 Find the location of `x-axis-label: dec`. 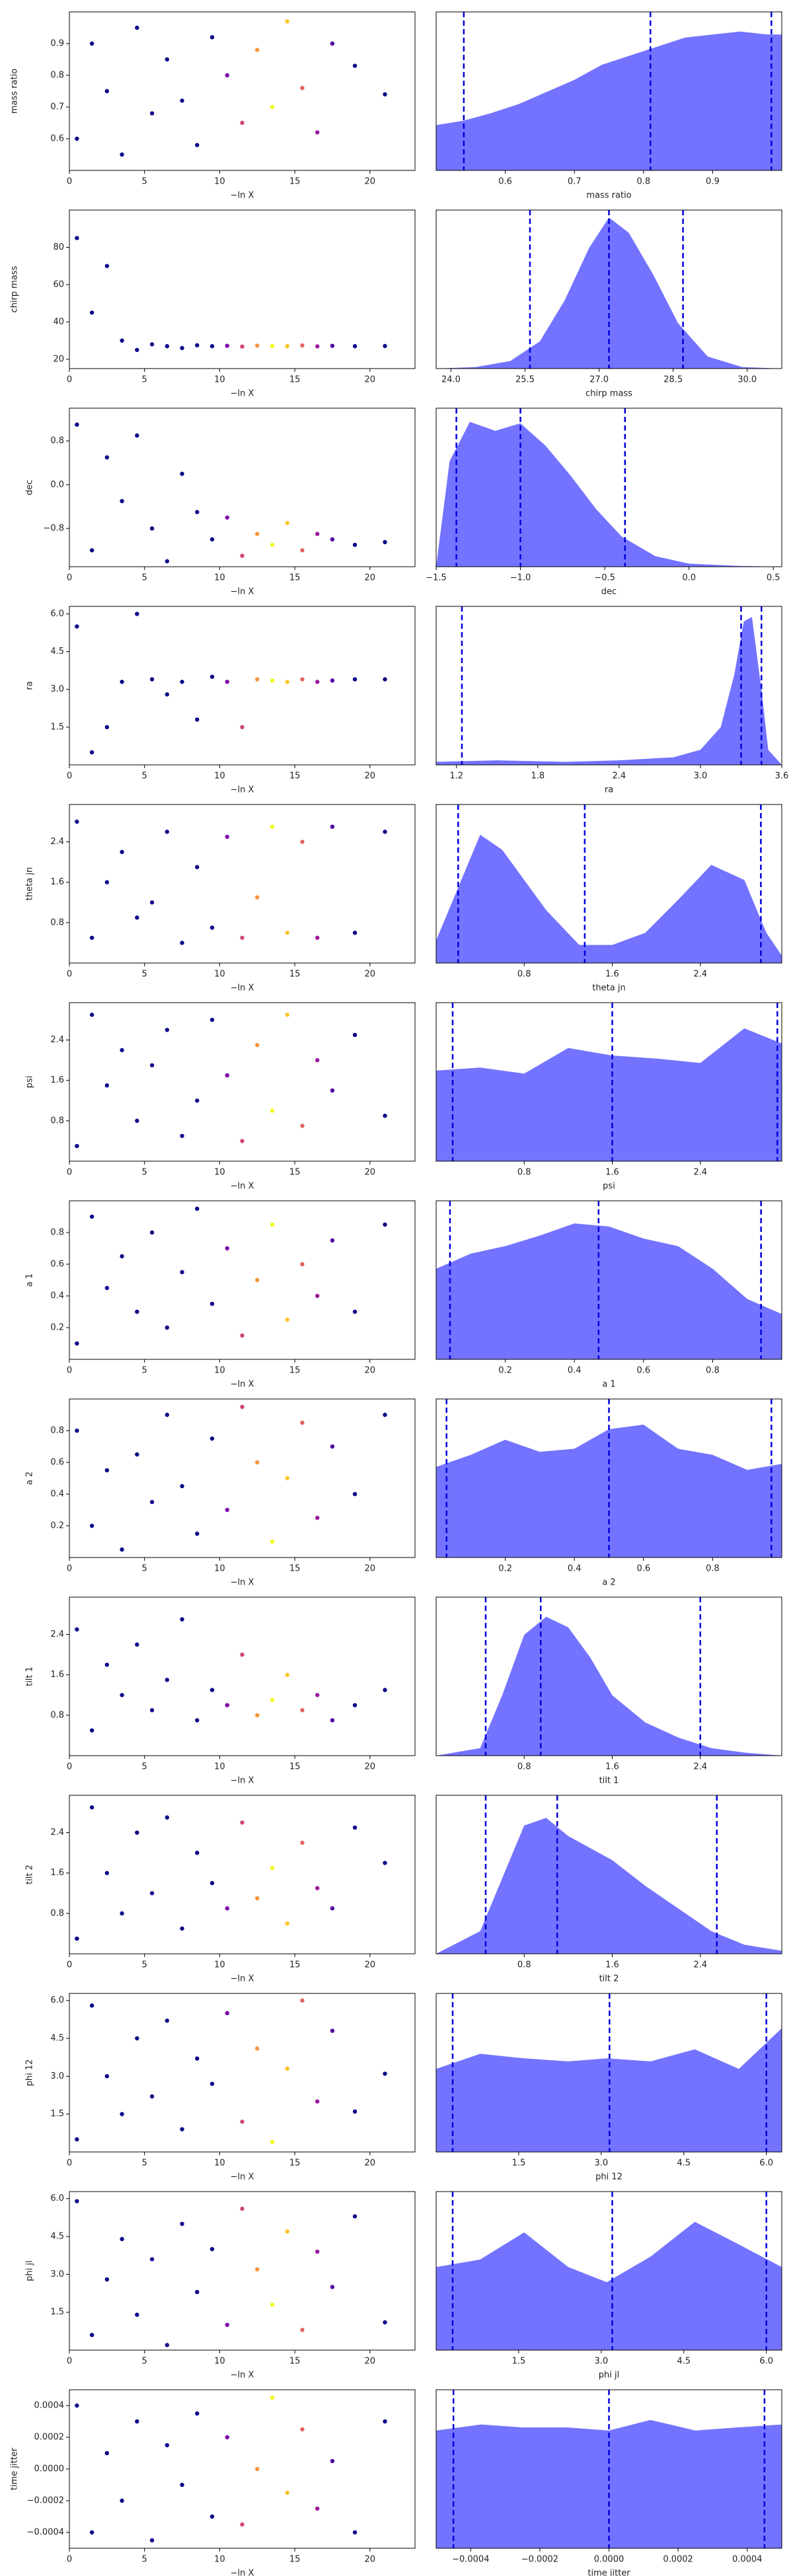

x-axis-label: dec is located at coordinates (609, 592).